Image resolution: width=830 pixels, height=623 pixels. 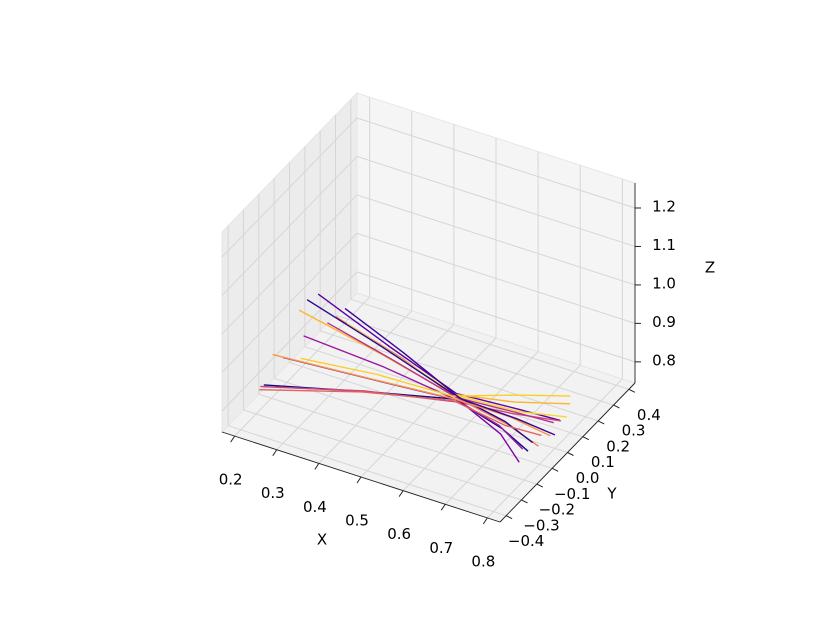 What do you see at coordinates (273, 493) in the screenshot?
I see `x-tick-label: 0.3` at bounding box center [273, 493].